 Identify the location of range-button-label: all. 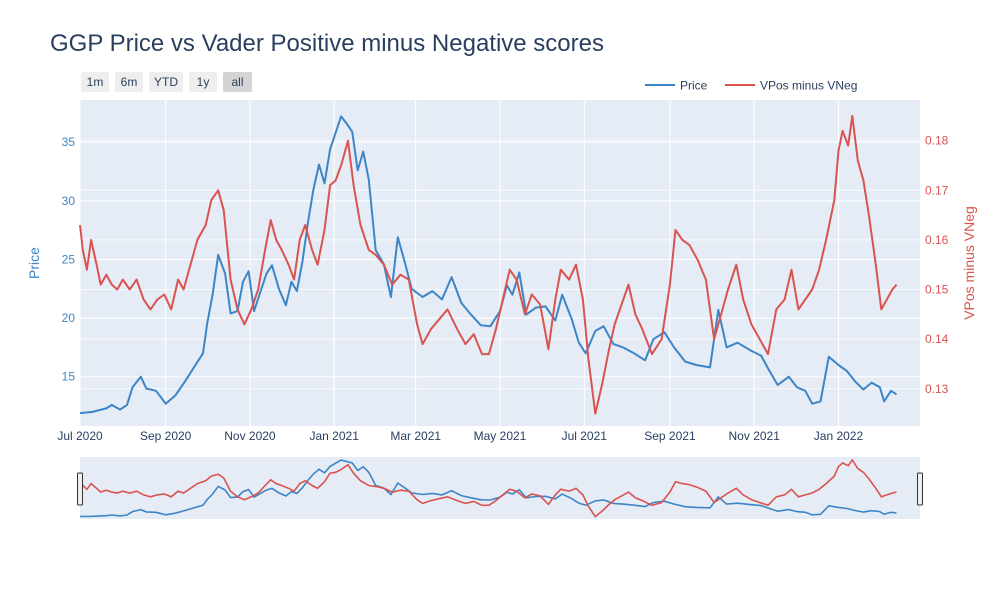
(237, 82).